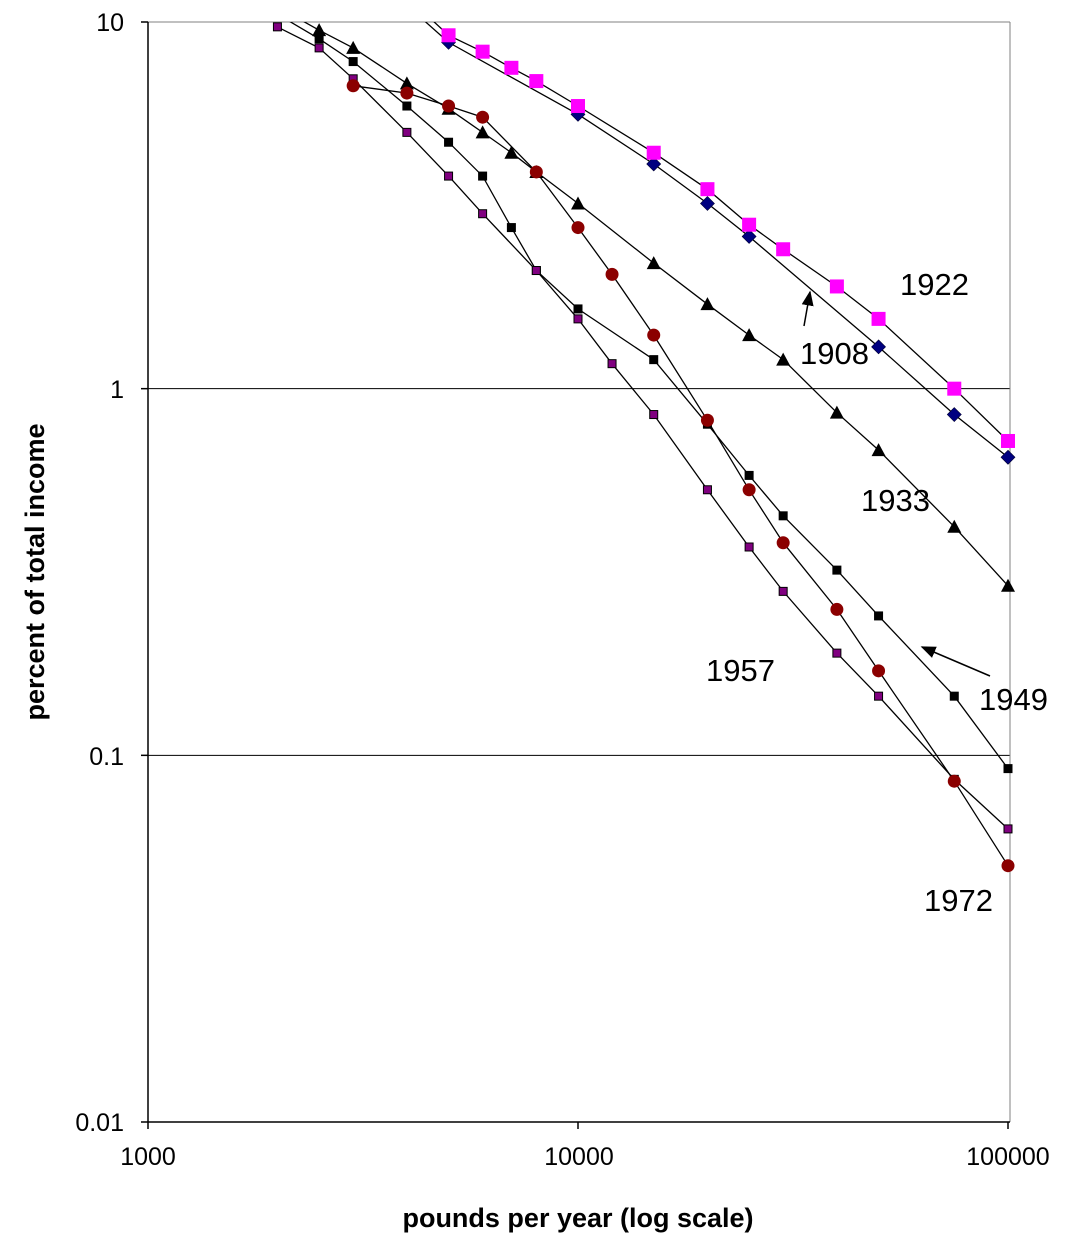  What do you see at coordinates (110, 23) in the screenshot?
I see `y-tick-label-10: 10` at bounding box center [110, 23].